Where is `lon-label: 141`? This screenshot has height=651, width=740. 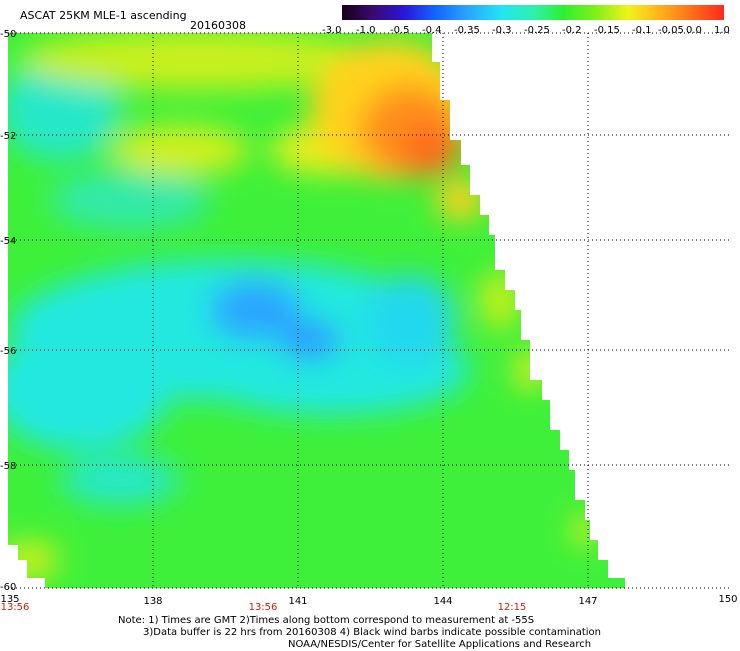
lon-label: 141 is located at coordinates (297, 601).